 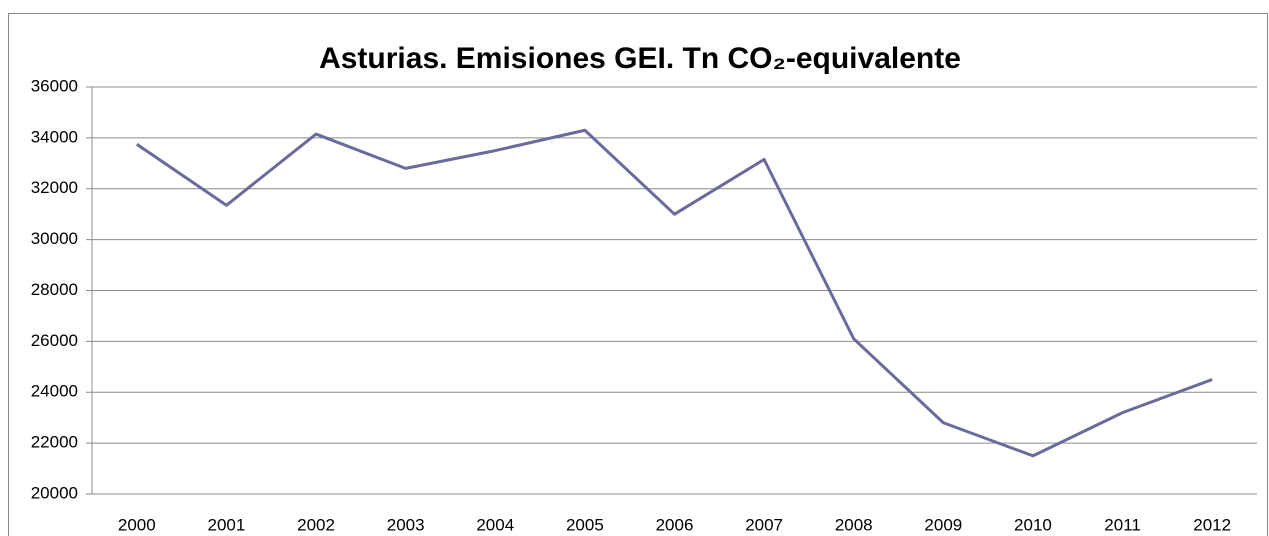 What do you see at coordinates (54, 85) in the screenshot?
I see `y-tick-label: 36000` at bounding box center [54, 85].